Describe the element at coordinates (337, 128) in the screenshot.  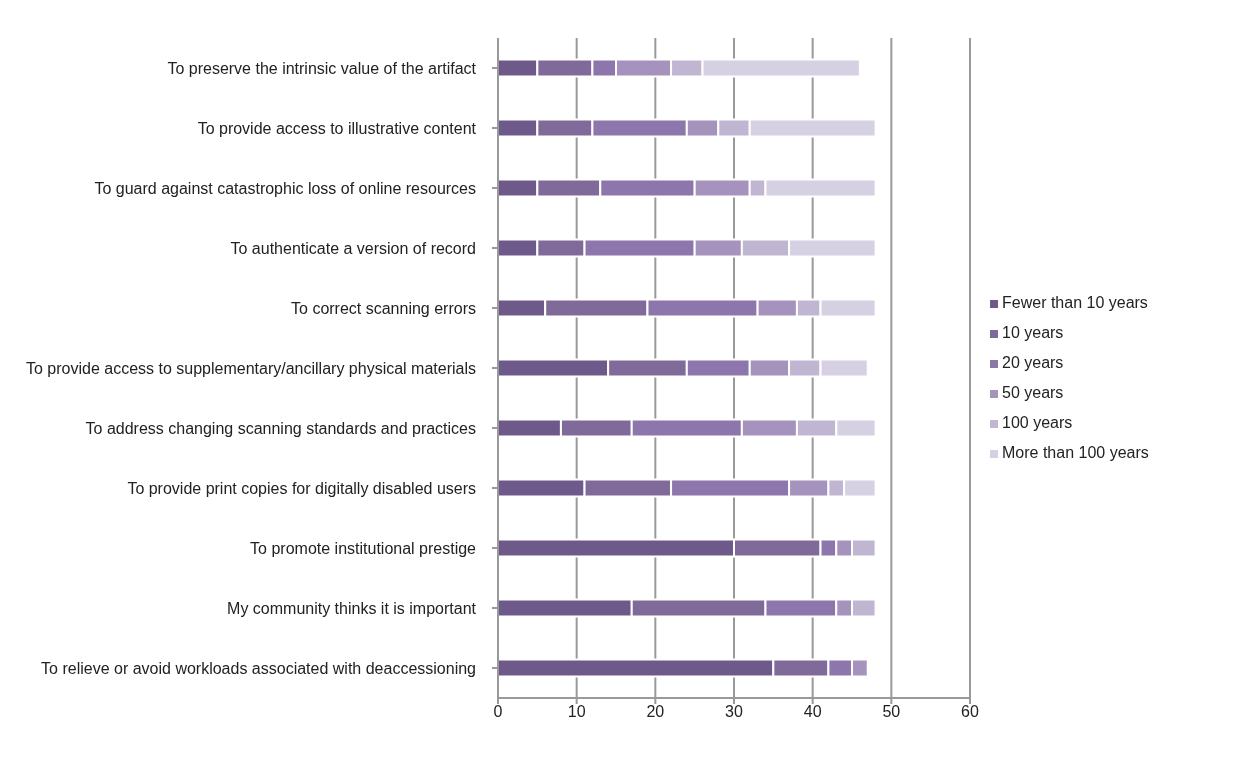
I see `y-tick-label: To provide access to illustrative content` at that location.